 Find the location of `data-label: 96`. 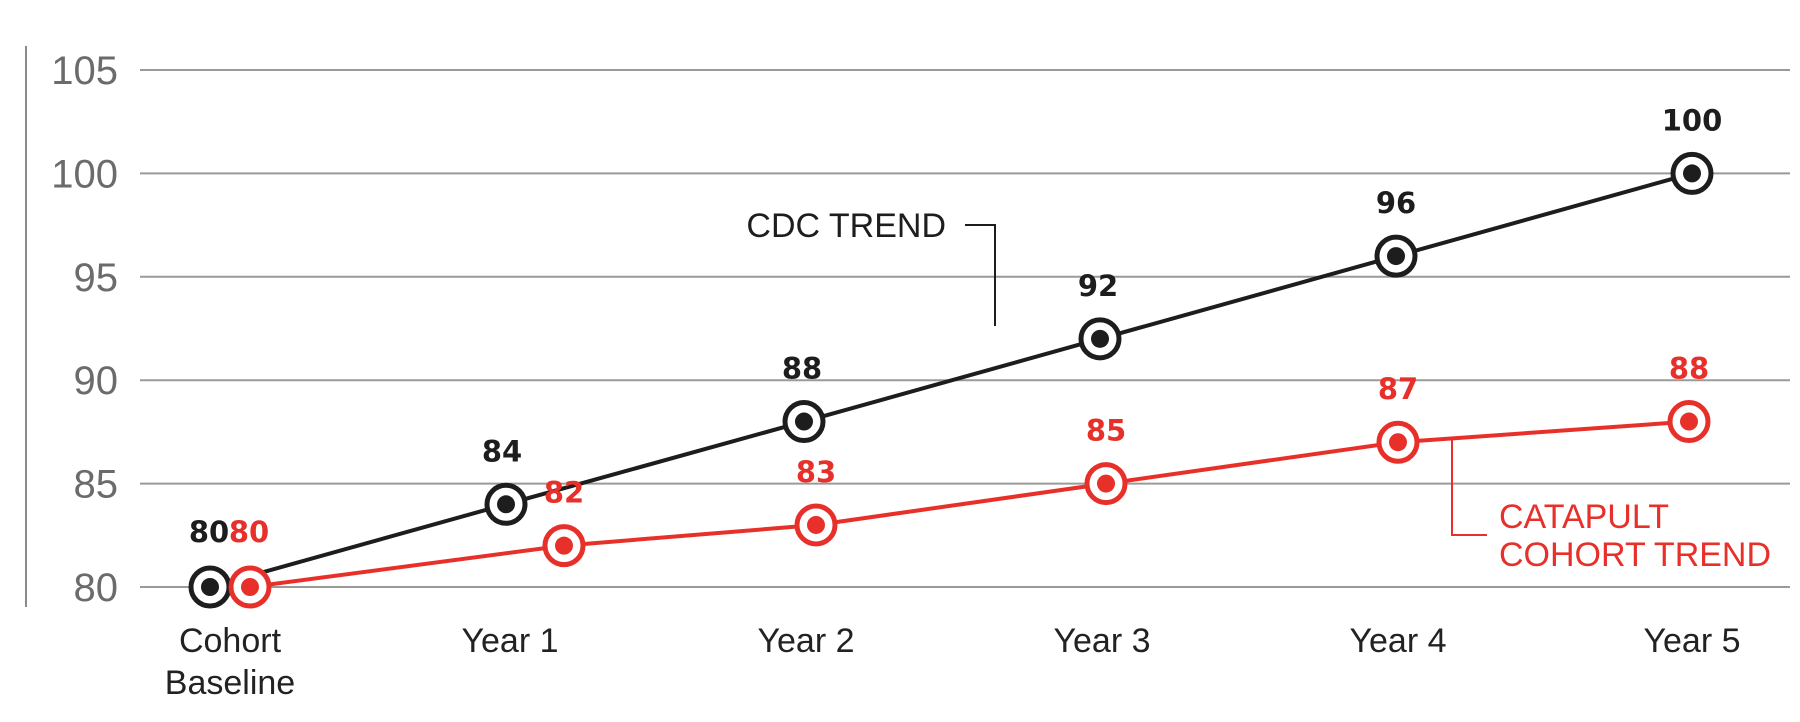

data-label: 96 is located at coordinates (1396, 203).